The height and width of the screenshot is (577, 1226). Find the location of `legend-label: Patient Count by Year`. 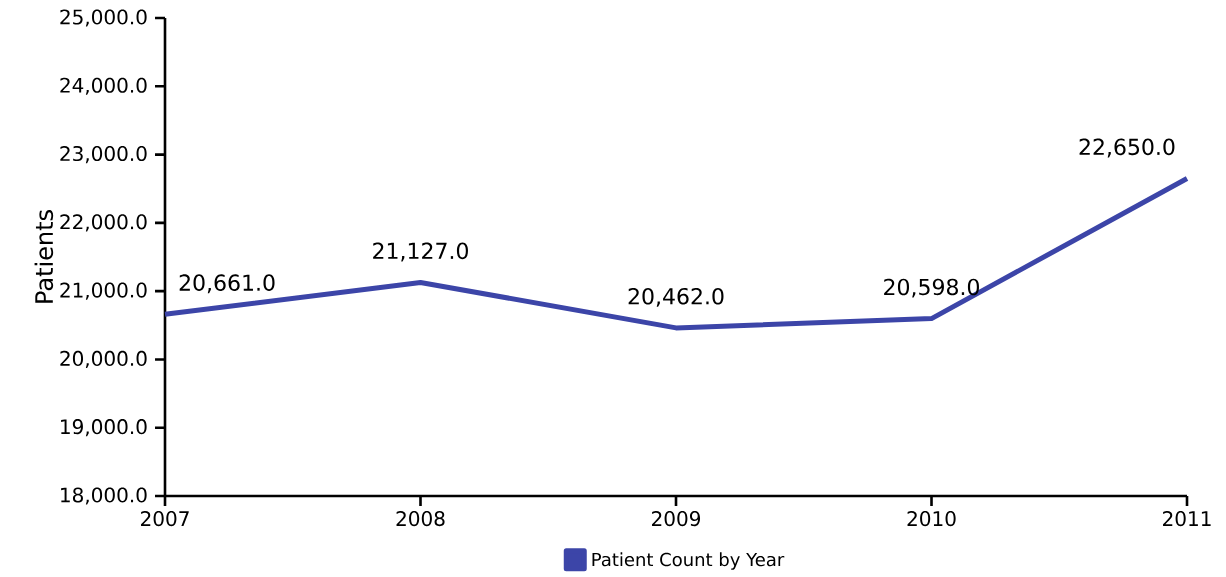

legend-label: Patient Count by Year is located at coordinates (688, 561).